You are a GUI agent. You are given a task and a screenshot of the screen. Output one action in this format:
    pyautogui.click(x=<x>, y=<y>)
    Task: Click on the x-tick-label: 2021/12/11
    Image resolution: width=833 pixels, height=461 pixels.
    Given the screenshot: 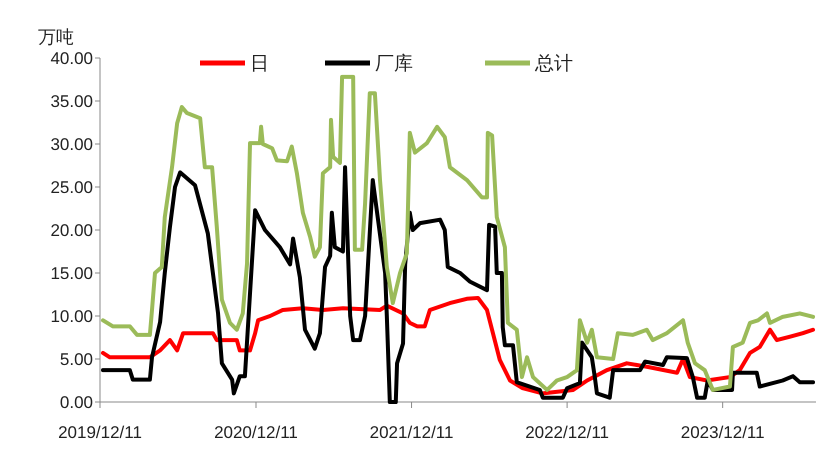 What is the action you would take?
    pyautogui.click(x=412, y=432)
    